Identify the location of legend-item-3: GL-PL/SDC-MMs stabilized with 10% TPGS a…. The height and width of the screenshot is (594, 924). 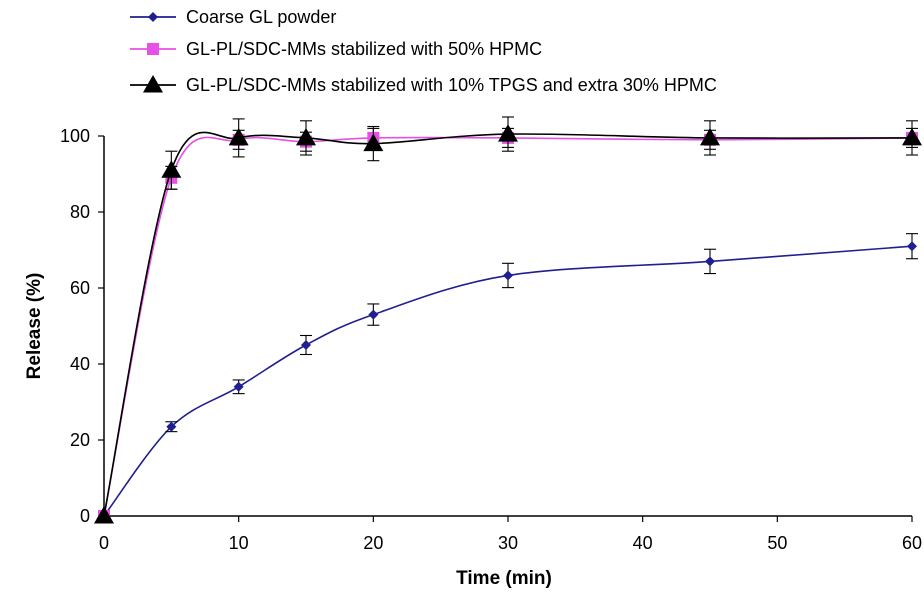
(423, 85).